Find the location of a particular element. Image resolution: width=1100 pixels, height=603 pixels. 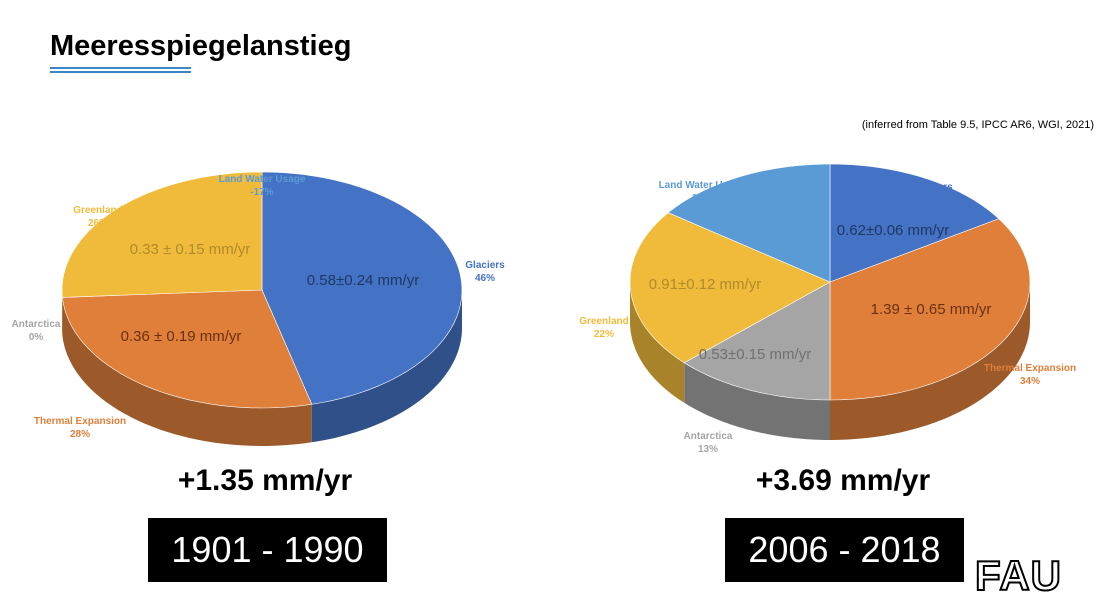

label-glaciers: Glaciers 16% is located at coordinates (933, 194).